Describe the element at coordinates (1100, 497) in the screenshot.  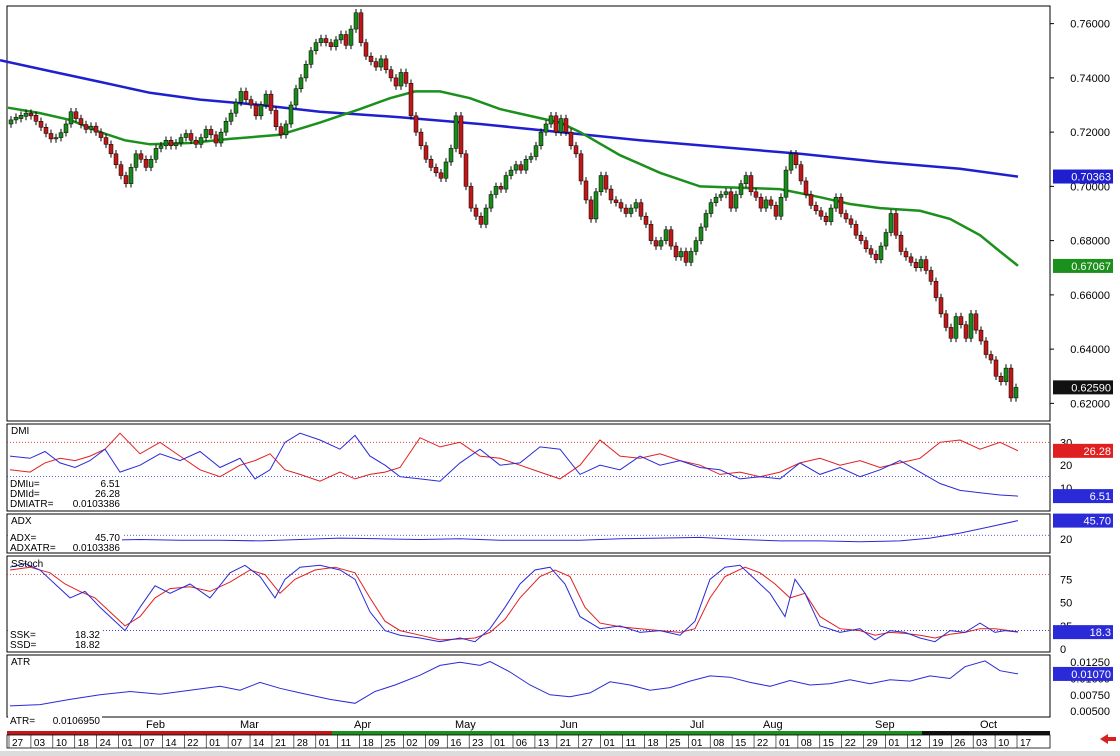
I see `dmi-plus-value-label: 6.51` at that location.